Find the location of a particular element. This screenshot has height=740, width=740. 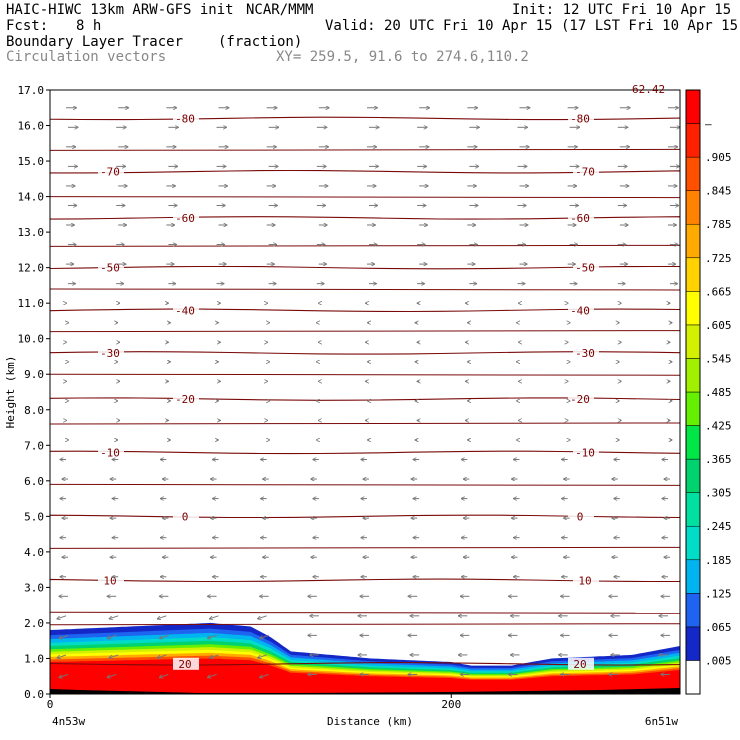

contour--80 is located at coordinates (365, 118).